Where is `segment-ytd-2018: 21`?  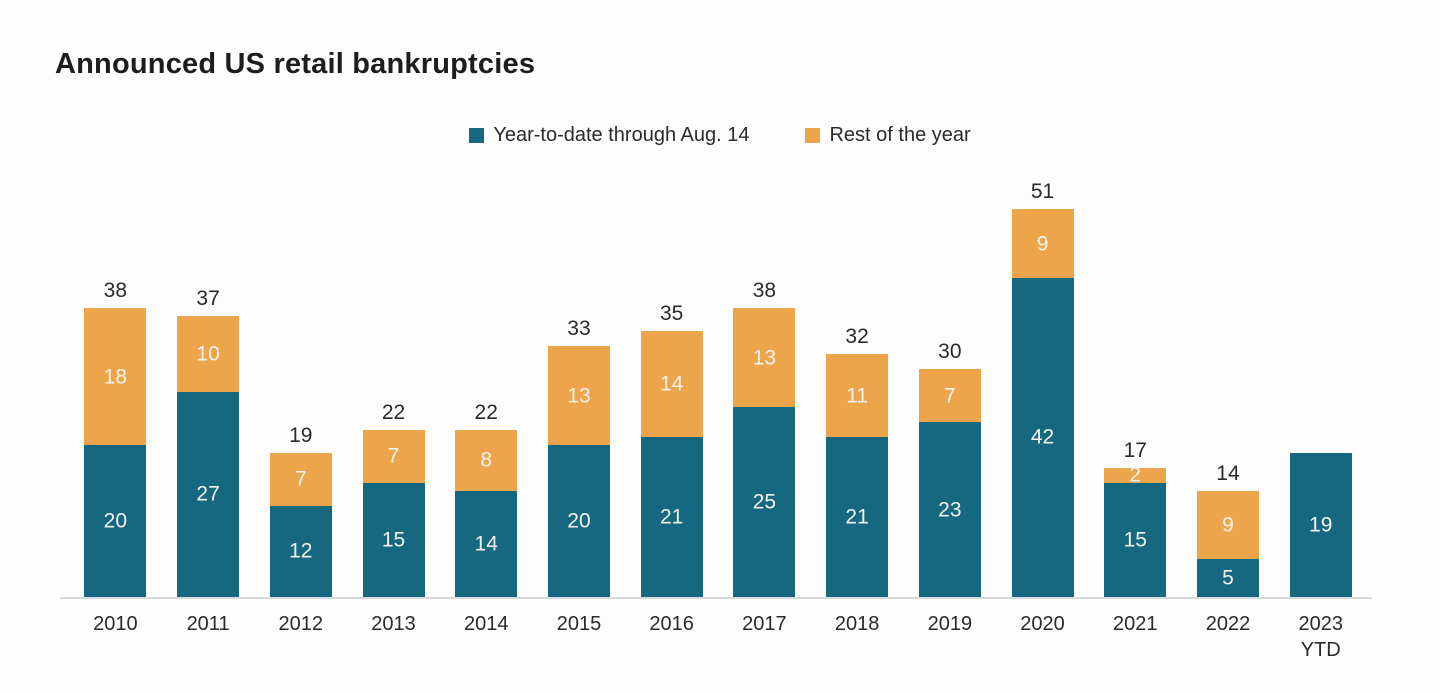 segment-ytd-2018: 21 is located at coordinates (857, 517).